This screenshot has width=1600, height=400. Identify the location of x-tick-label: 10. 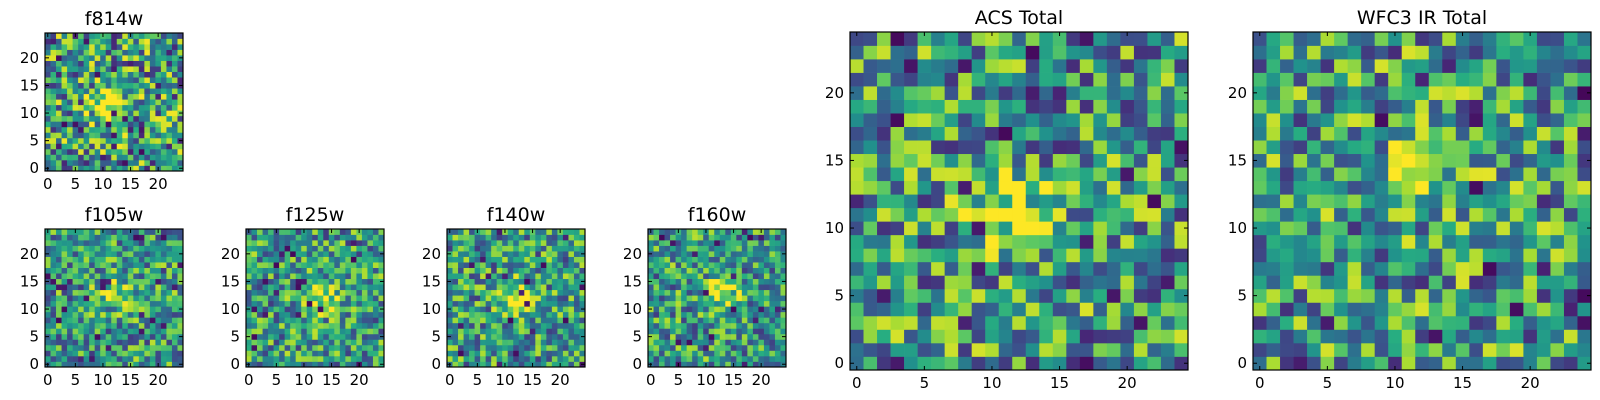
(991, 383).